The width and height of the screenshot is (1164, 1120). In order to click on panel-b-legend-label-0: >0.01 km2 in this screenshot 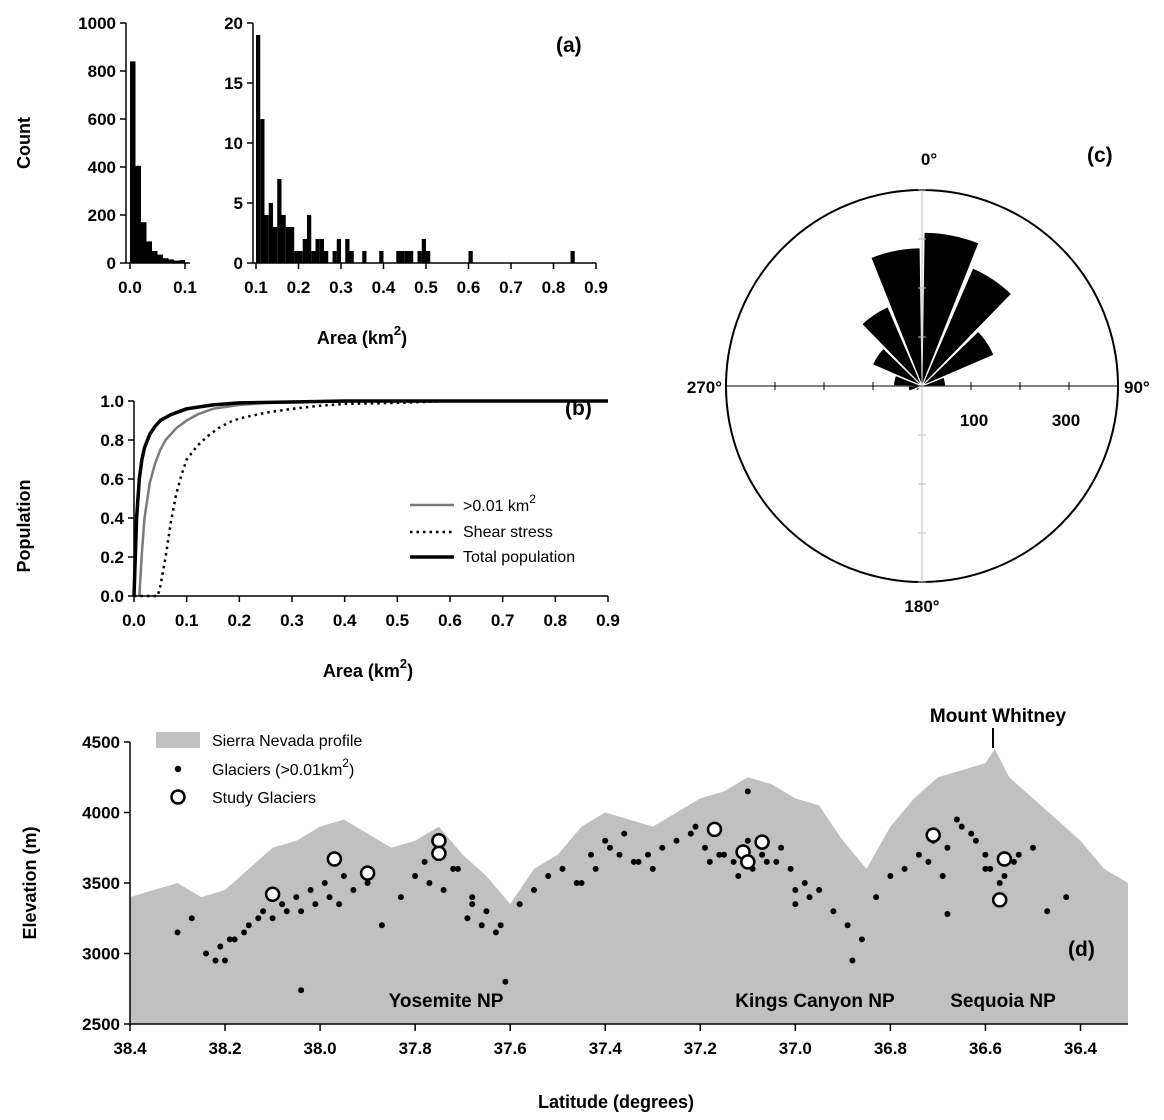, I will do `click(499, 503)`.